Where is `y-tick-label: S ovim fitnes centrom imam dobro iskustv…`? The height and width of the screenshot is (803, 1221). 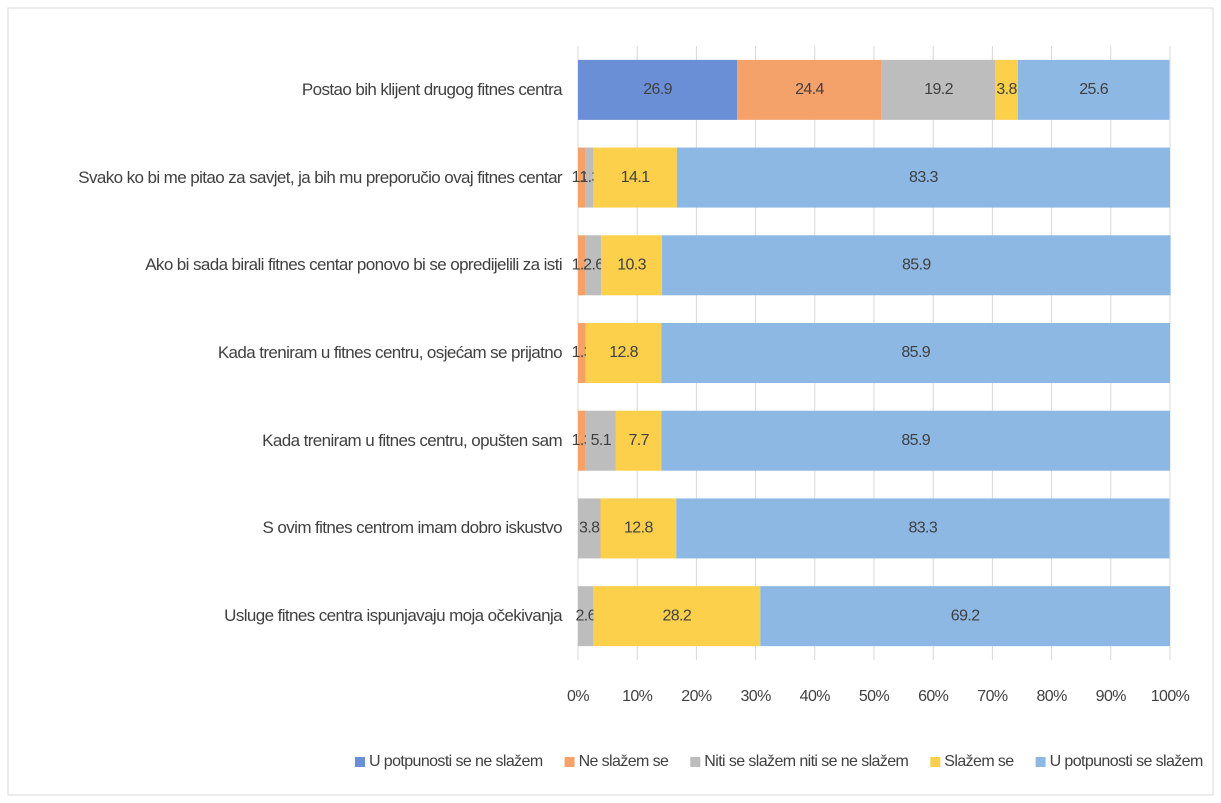 y-tick-label: S ovim fitnes centrom imam dobro iskustv… is located at coordinates (412, 528).